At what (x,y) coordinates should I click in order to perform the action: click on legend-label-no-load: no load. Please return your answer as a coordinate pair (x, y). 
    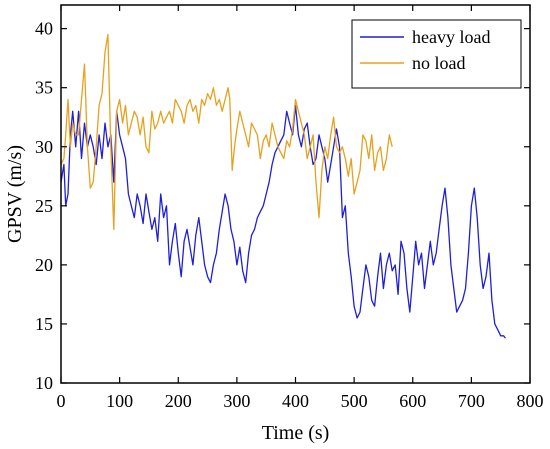
    Looking at the image, I should click on (439, 63).